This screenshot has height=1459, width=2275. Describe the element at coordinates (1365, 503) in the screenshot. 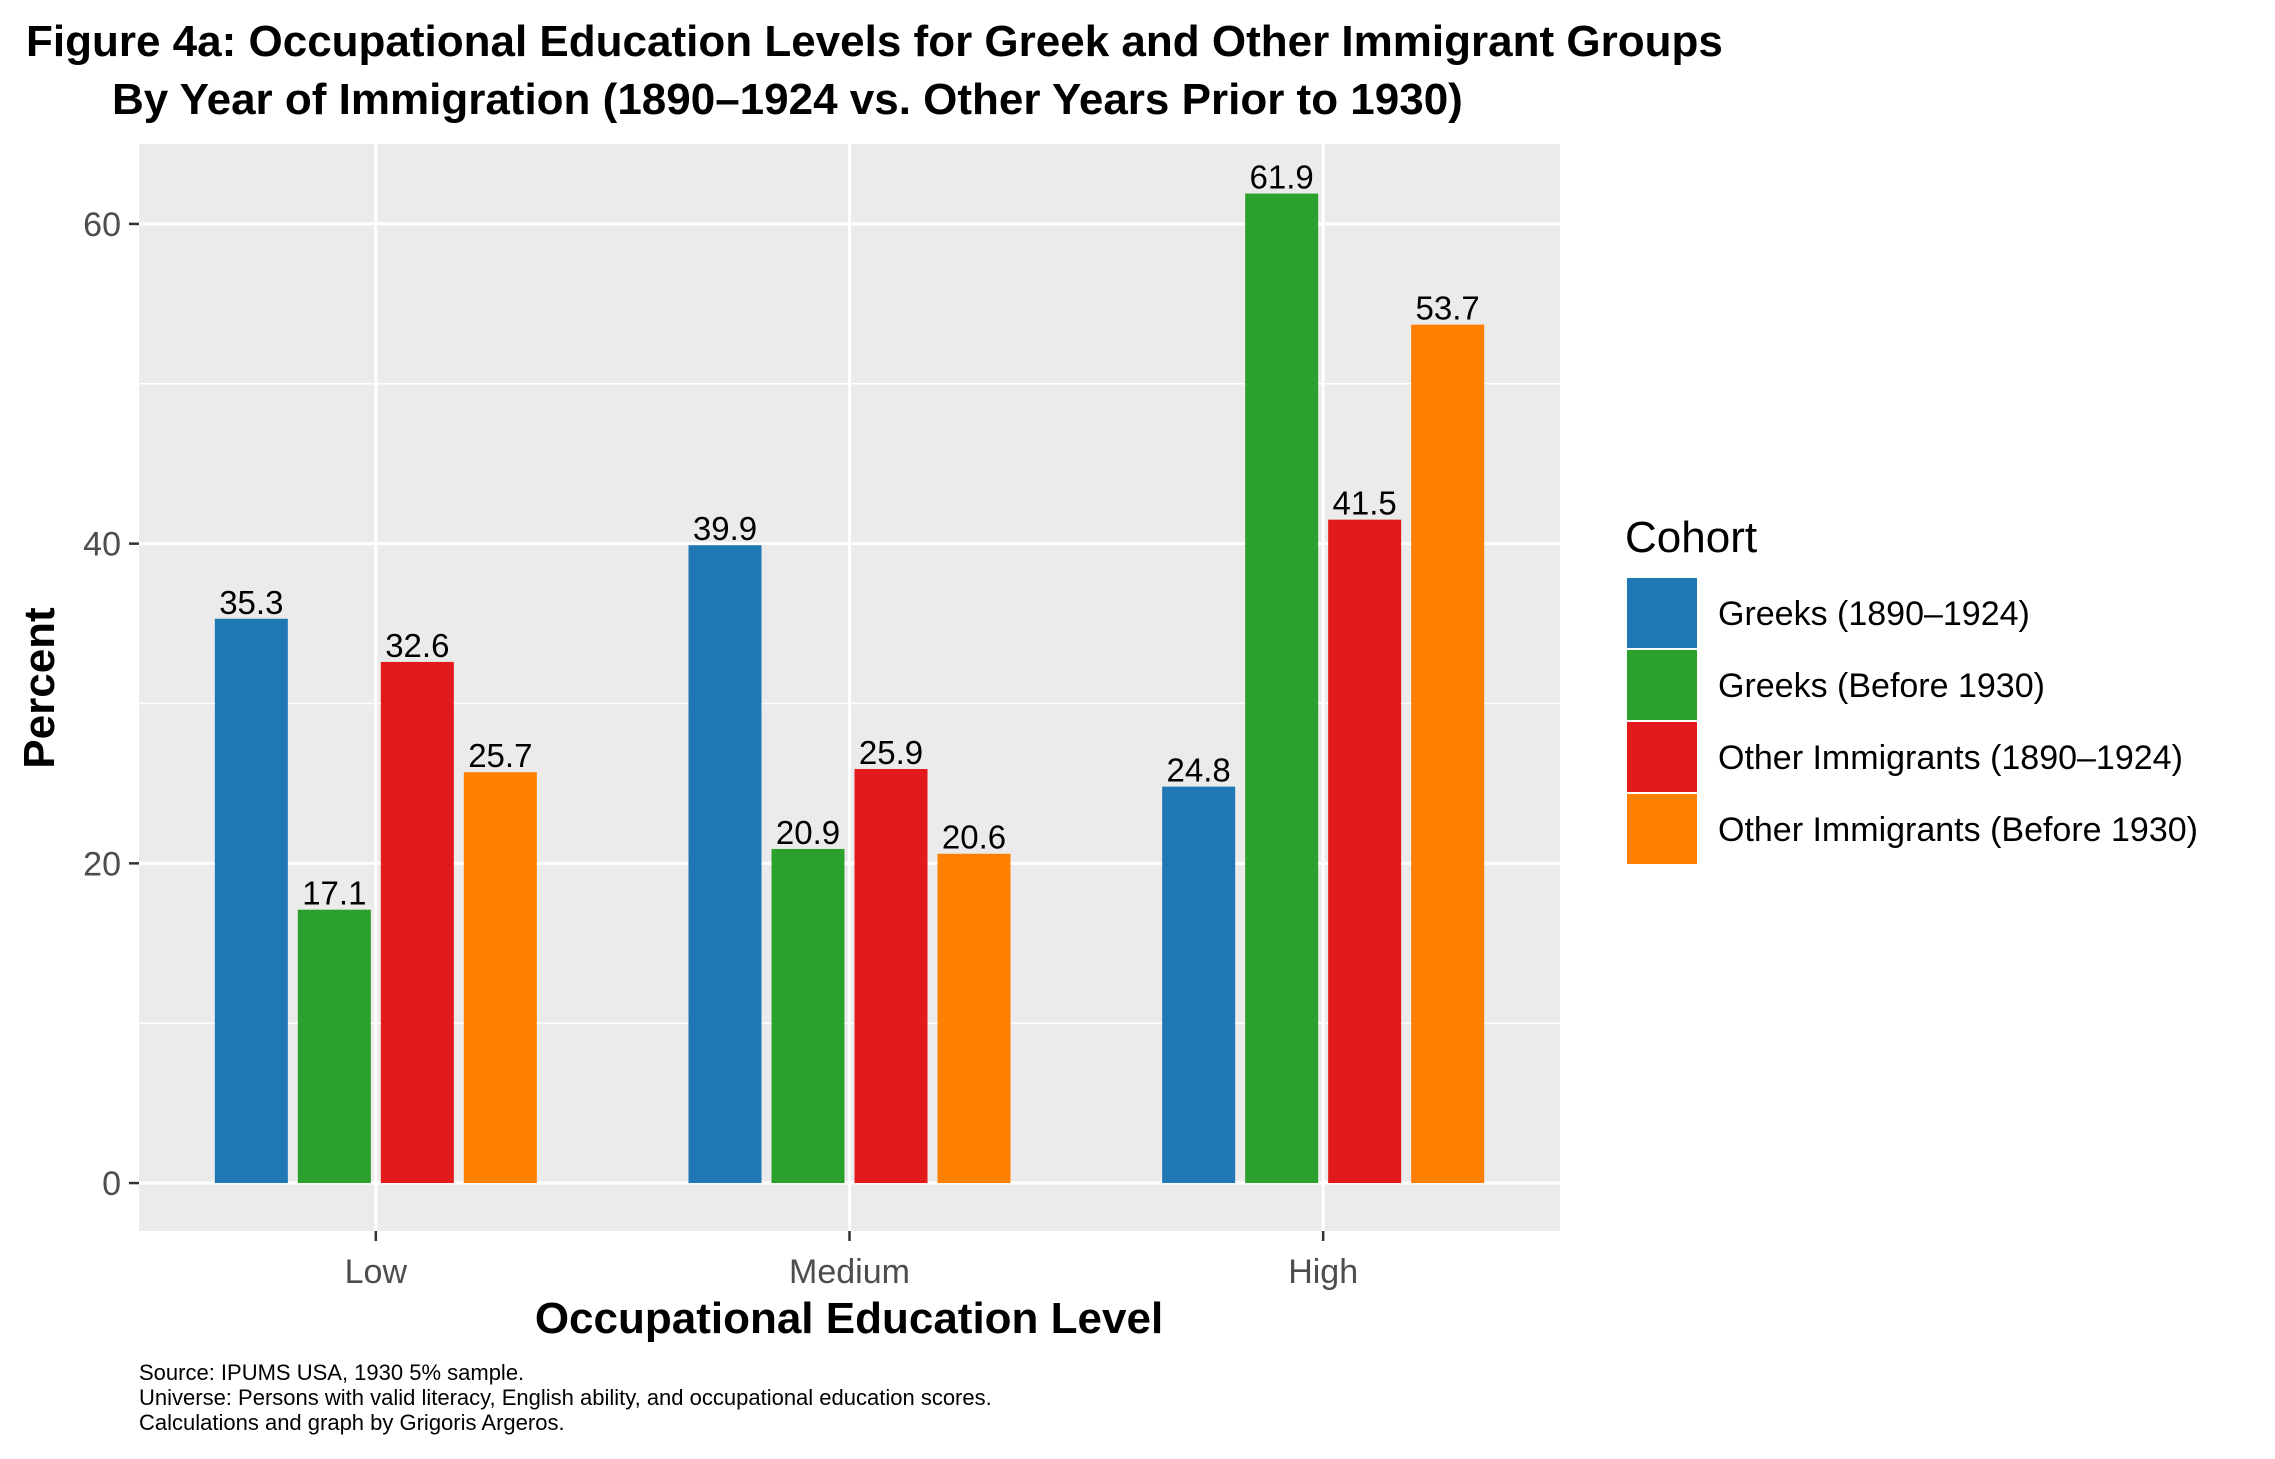

I see `data-label: 41.5` at that location.